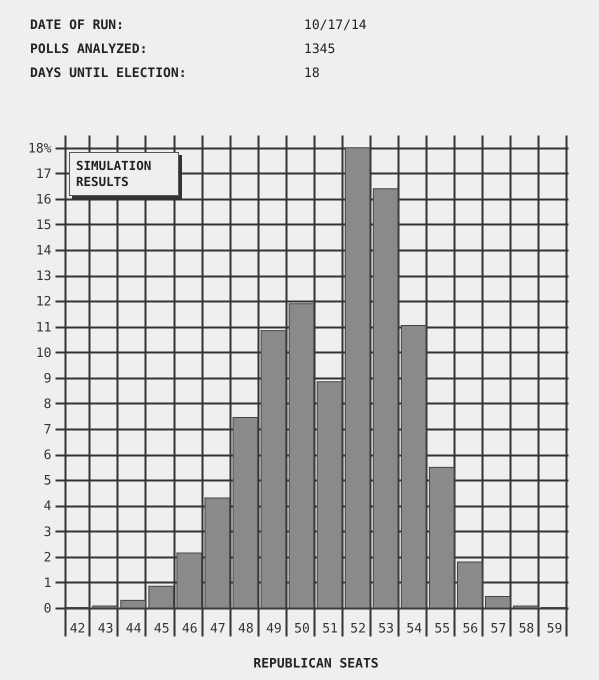 The width and height of the screenshot is (599, 680). What do you see at coordinates (48, 481) in the screenshot?
I see `y-tick-label: 5` at bounding box center [48, 481].